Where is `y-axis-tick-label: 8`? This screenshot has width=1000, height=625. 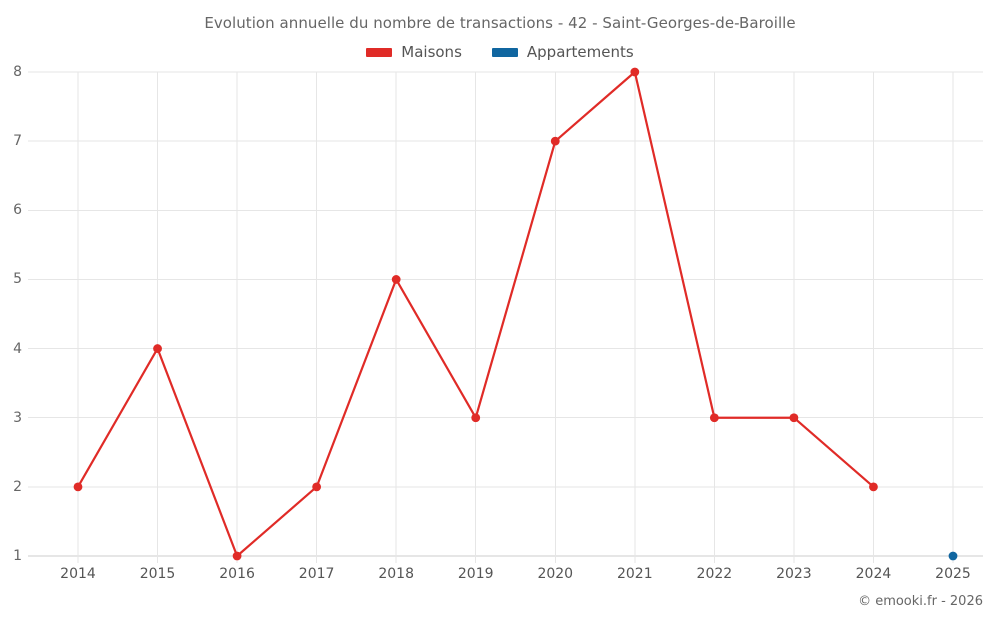 y-axis-tick-label: 8 is located at coordinates (17, 72).